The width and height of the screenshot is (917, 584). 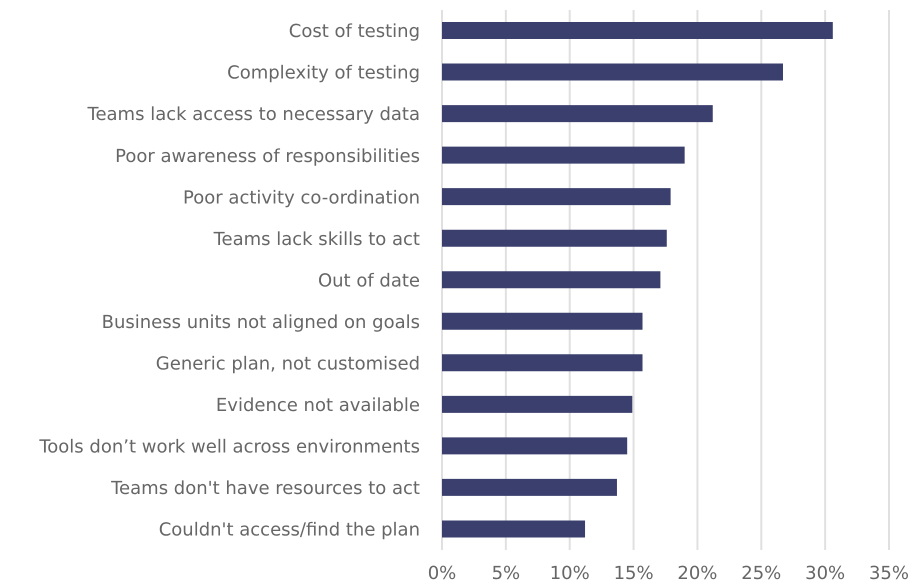 What do you see at coordinates (323, 73) in the screenshot?
I see `y-tick-label: Complexity of testing` at bounding box center [323, 73].